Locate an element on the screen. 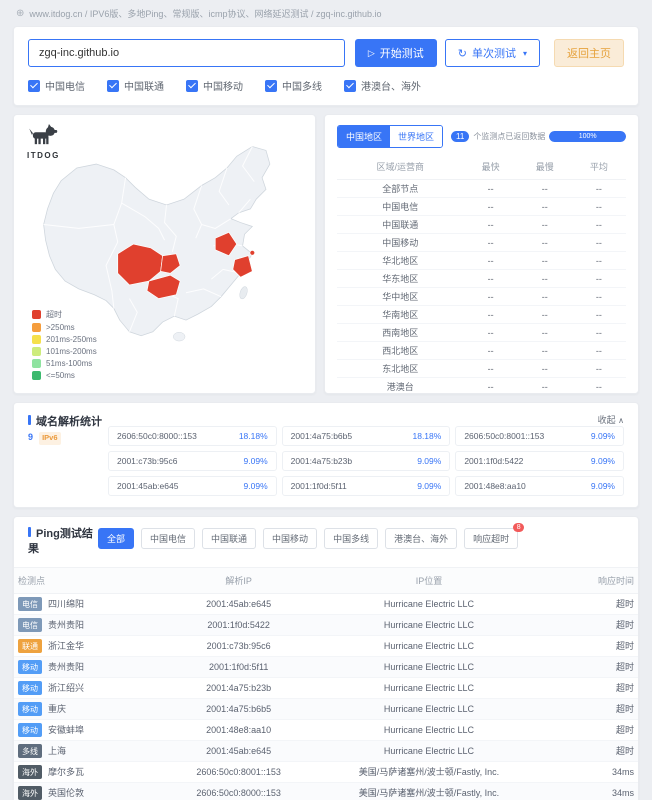 The width and height of the screenshot is (652, 800). title-accent-bar is located at coordinates (29, 532).